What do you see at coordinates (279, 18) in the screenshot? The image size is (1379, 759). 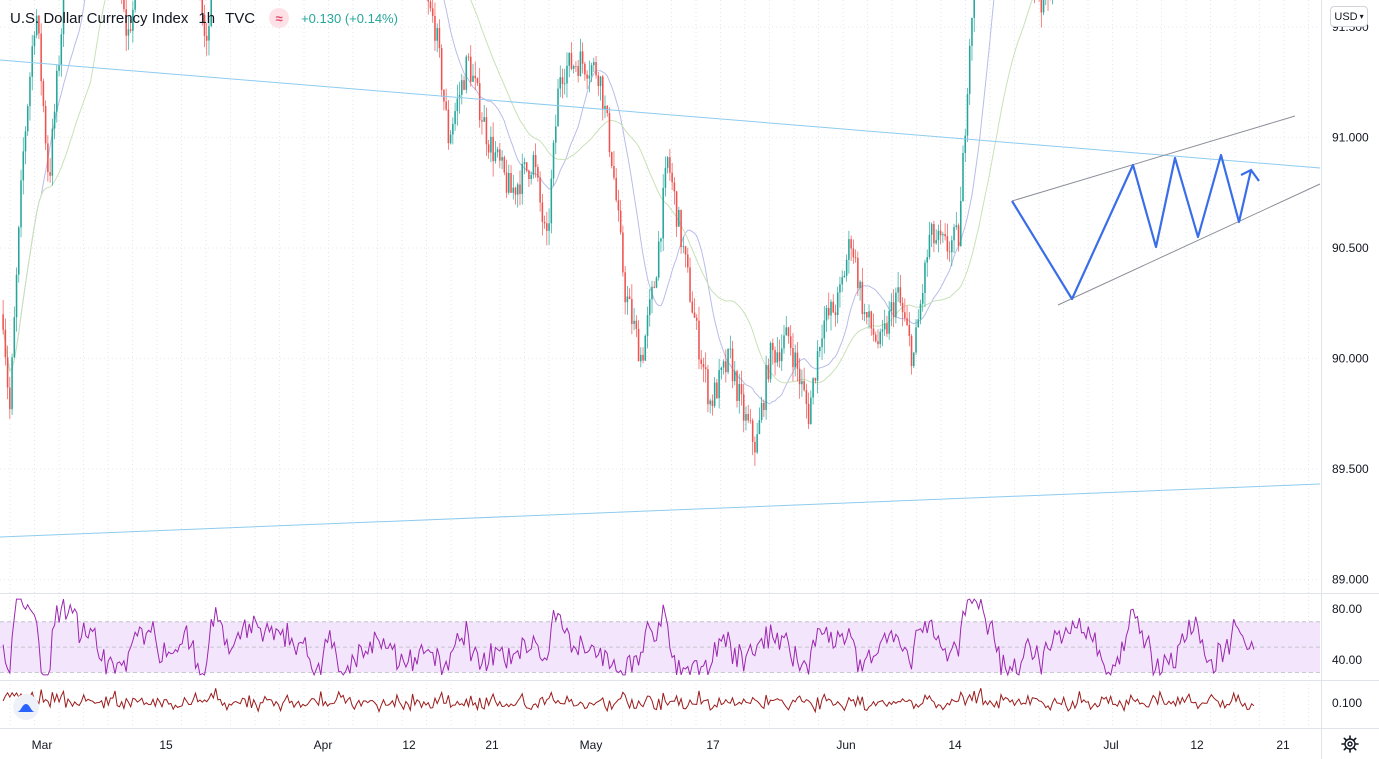 I see `wave-icon: ≈` at bounding box center [279, 18].